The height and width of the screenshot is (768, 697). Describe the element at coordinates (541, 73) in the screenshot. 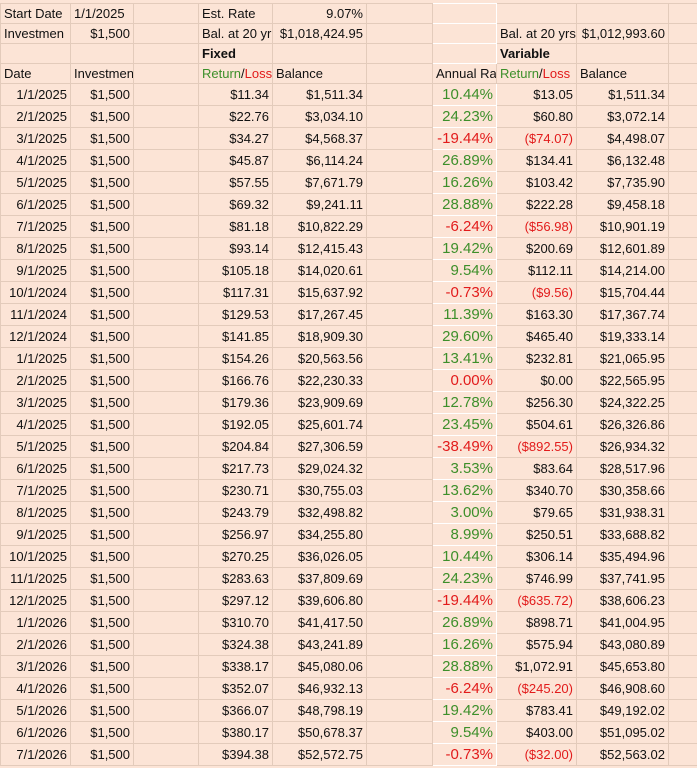

I see `header-part: /` at that location.